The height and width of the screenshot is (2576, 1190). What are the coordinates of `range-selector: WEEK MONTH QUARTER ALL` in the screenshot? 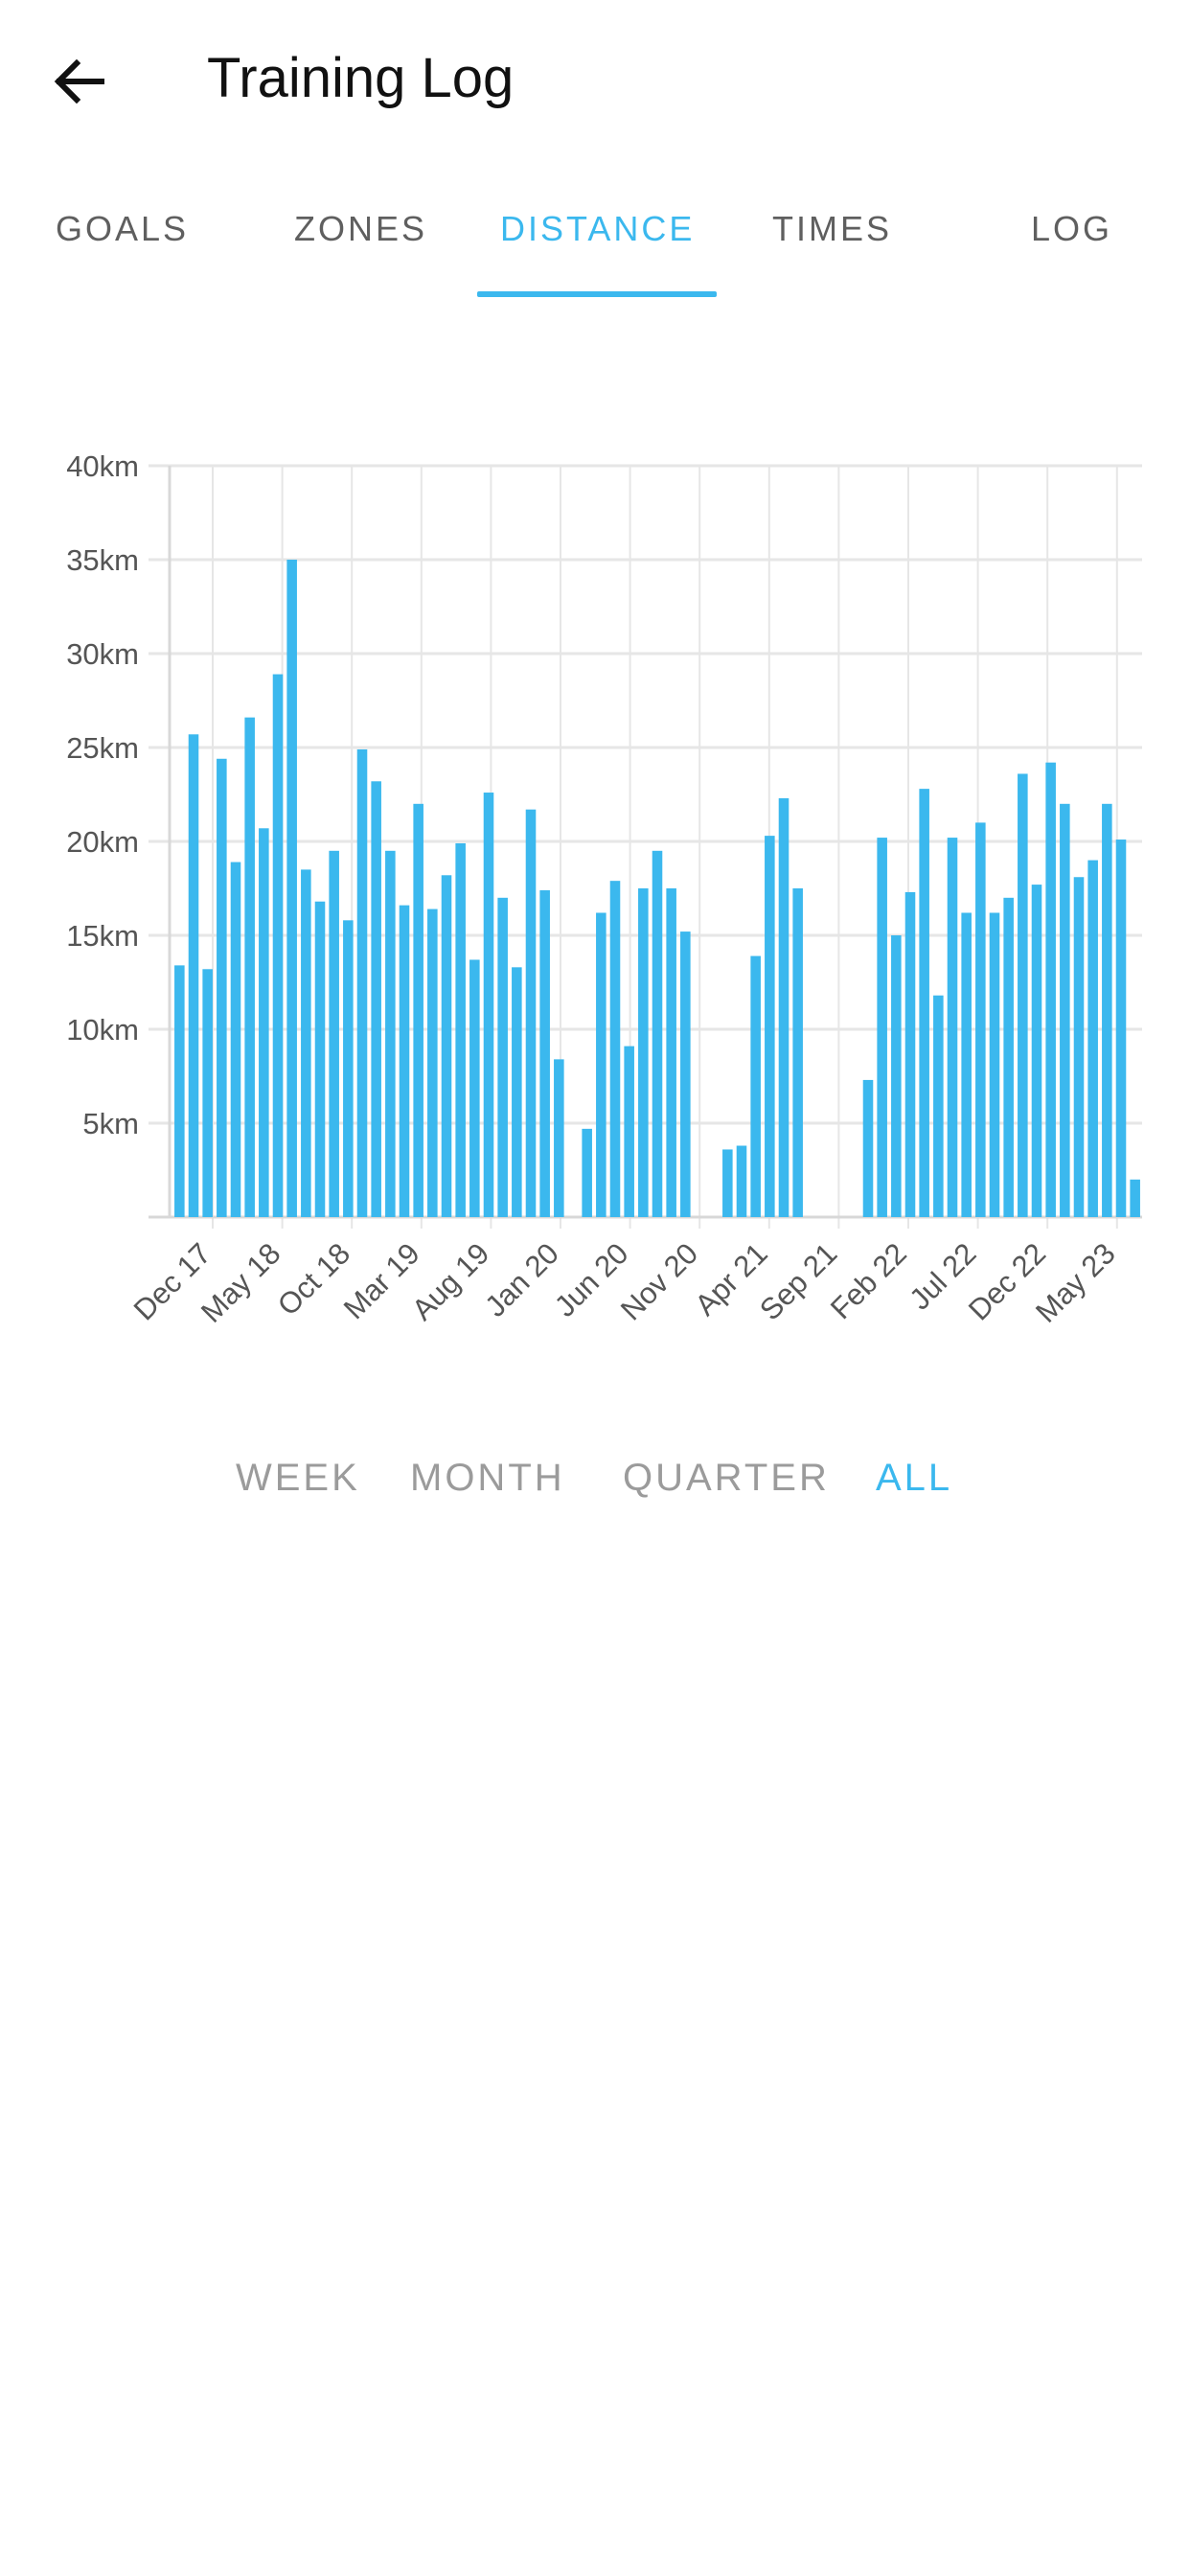 It's located at (595, 1480).